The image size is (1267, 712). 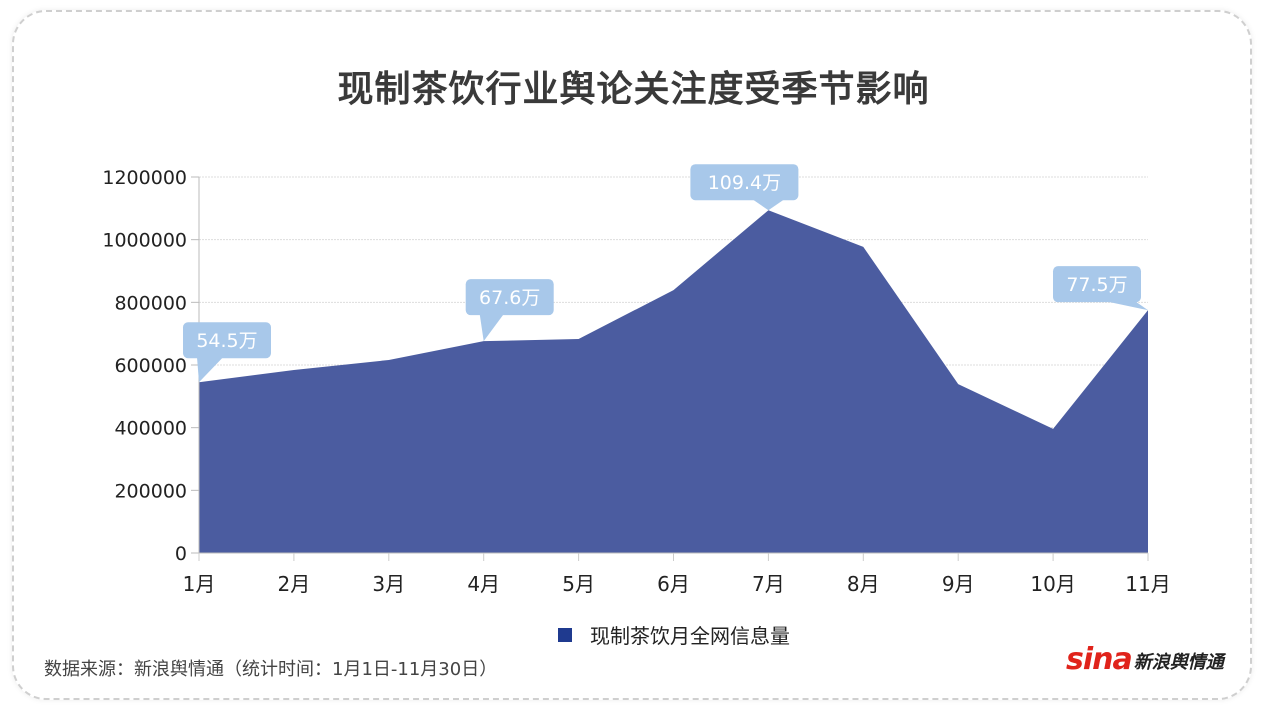 What do you see at coordinates (578, 584) in the screenshot?
I see `x-tick-label: 5月` at bounding box center [578, 584].